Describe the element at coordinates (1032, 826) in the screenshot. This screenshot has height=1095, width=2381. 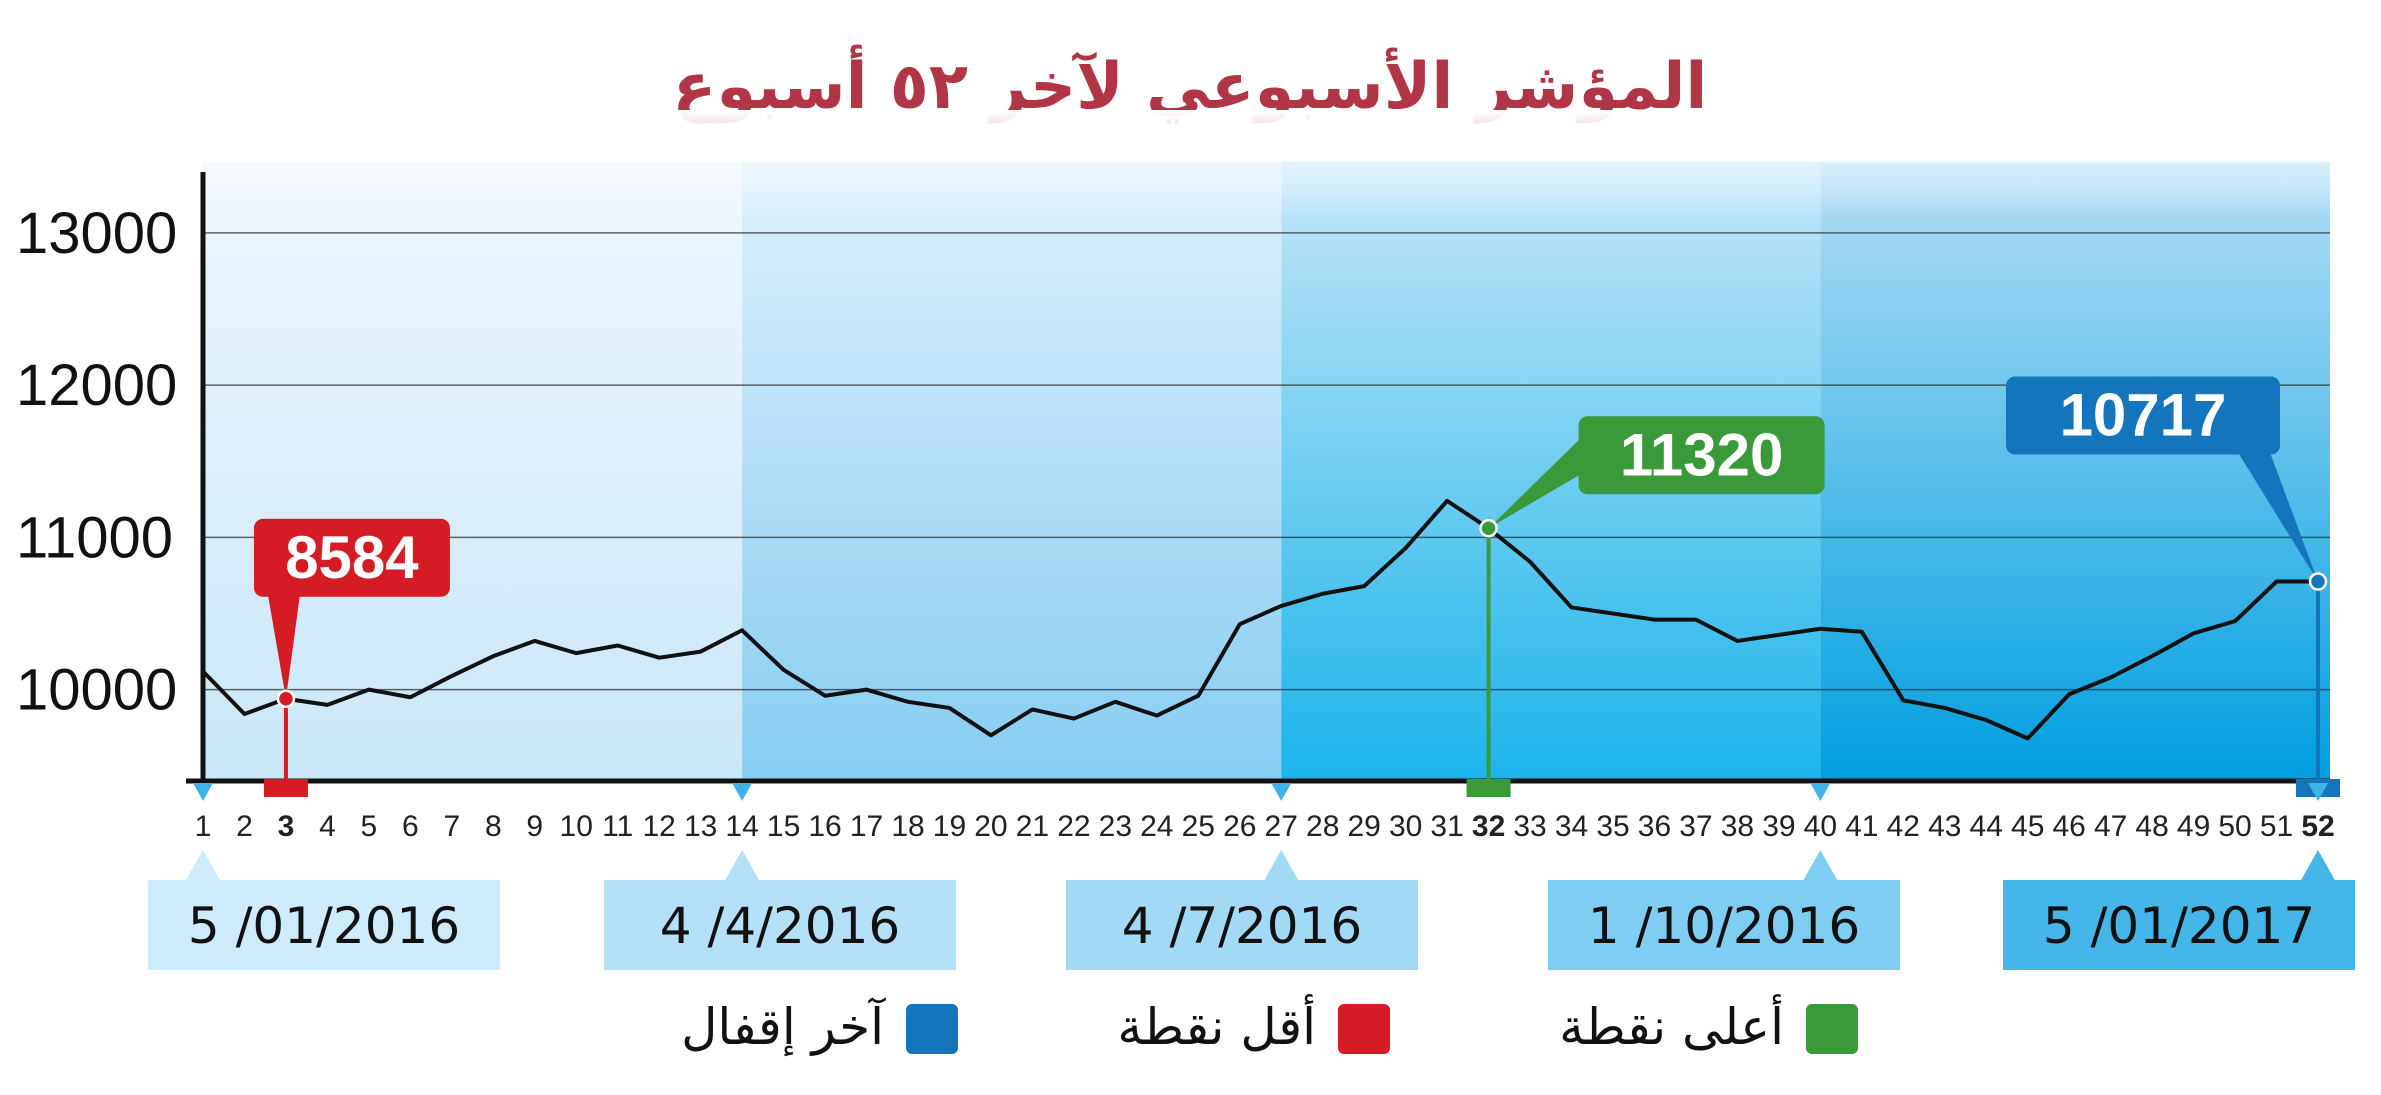
I see `x-tick-label: 21` at that location.